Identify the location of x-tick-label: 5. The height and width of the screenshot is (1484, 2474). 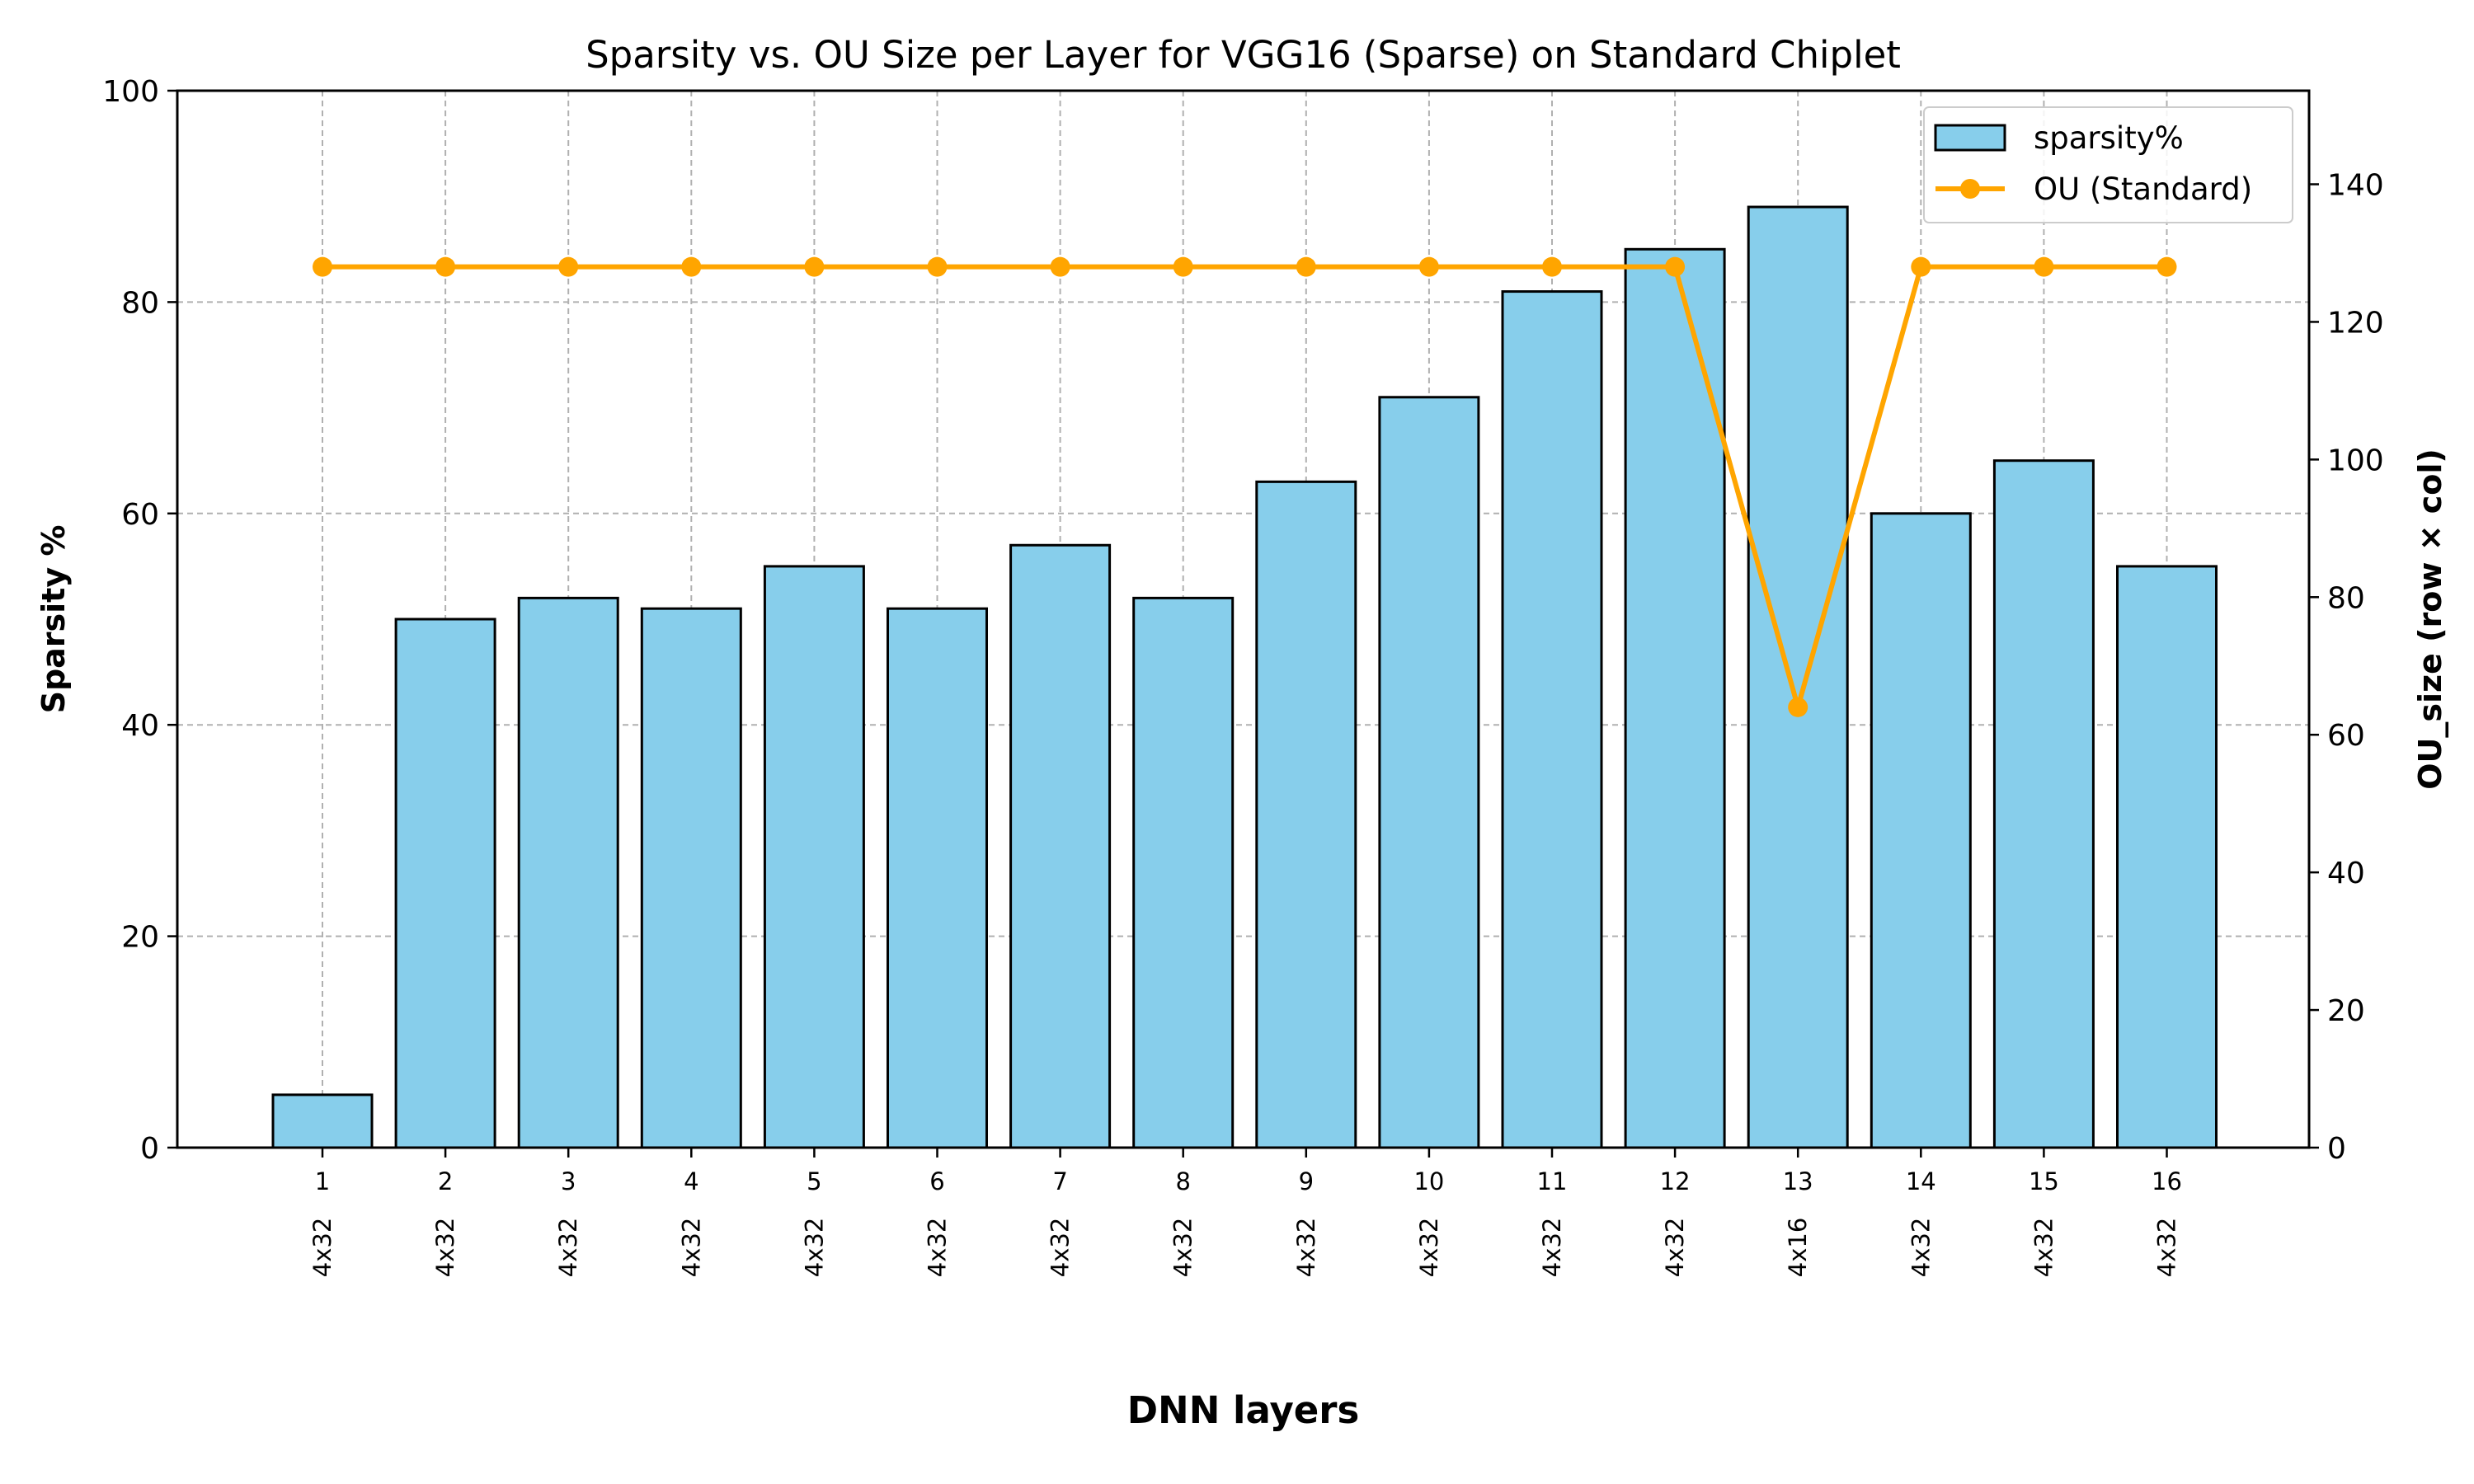
(814, 1181).